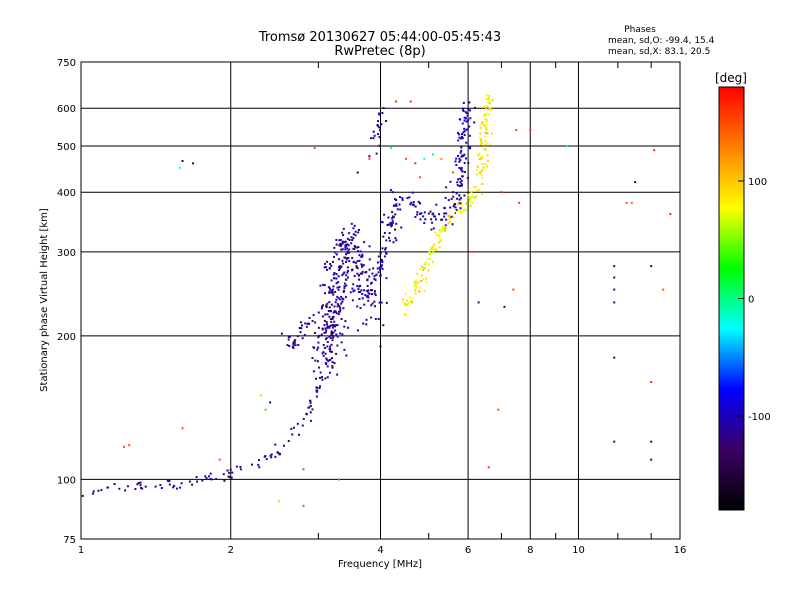  I want to click on y-tick-label: 500, so click(66, 147).